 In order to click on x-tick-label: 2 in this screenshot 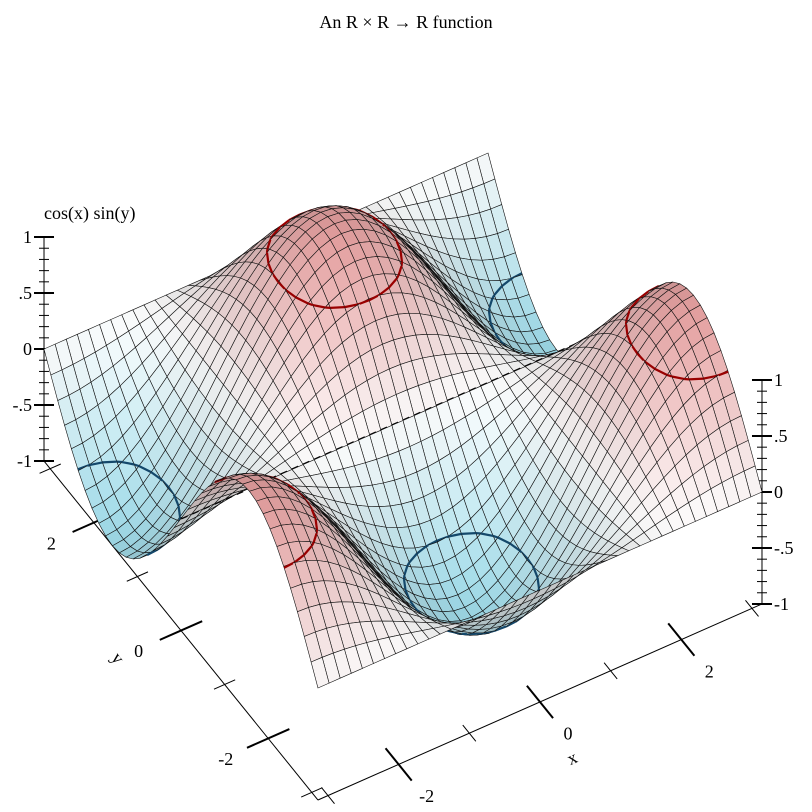, I will do `click(709, 671)`.